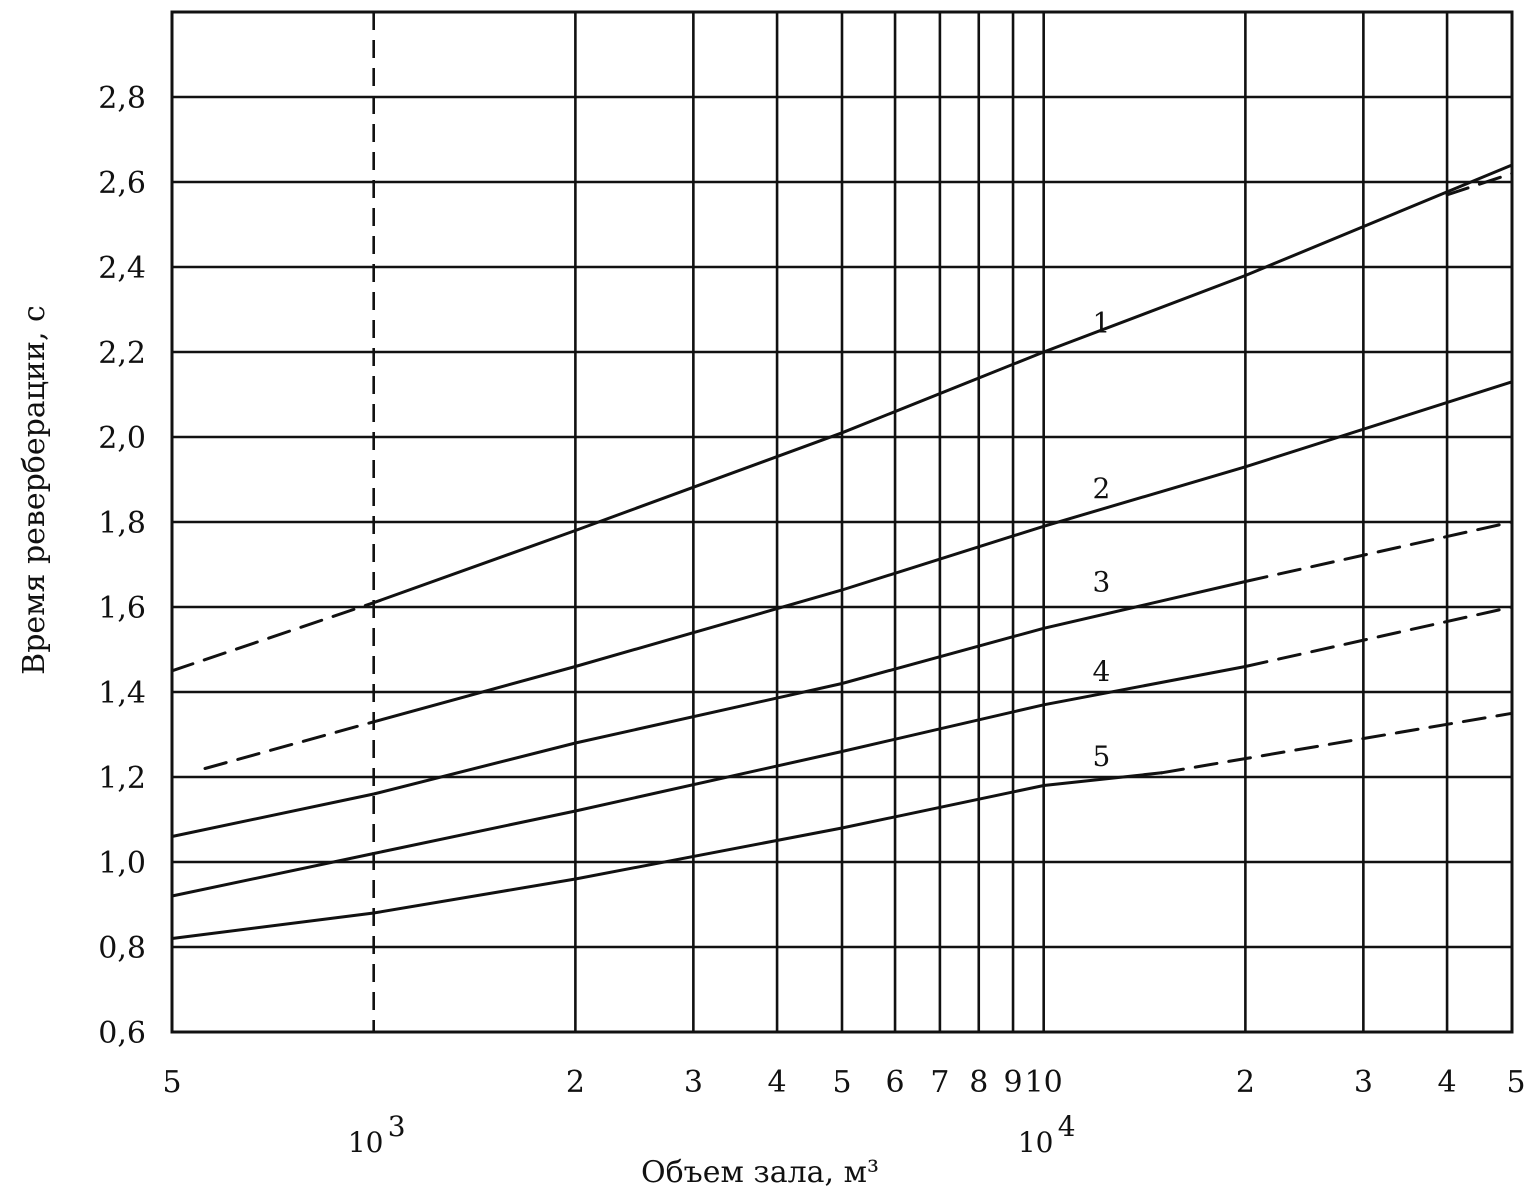 The image size is (1536, 1197). What do you see at coordinates (122, 268) in the screenshot?
I see `y-tick-label: 2,4` at bounding box center [122, 268].